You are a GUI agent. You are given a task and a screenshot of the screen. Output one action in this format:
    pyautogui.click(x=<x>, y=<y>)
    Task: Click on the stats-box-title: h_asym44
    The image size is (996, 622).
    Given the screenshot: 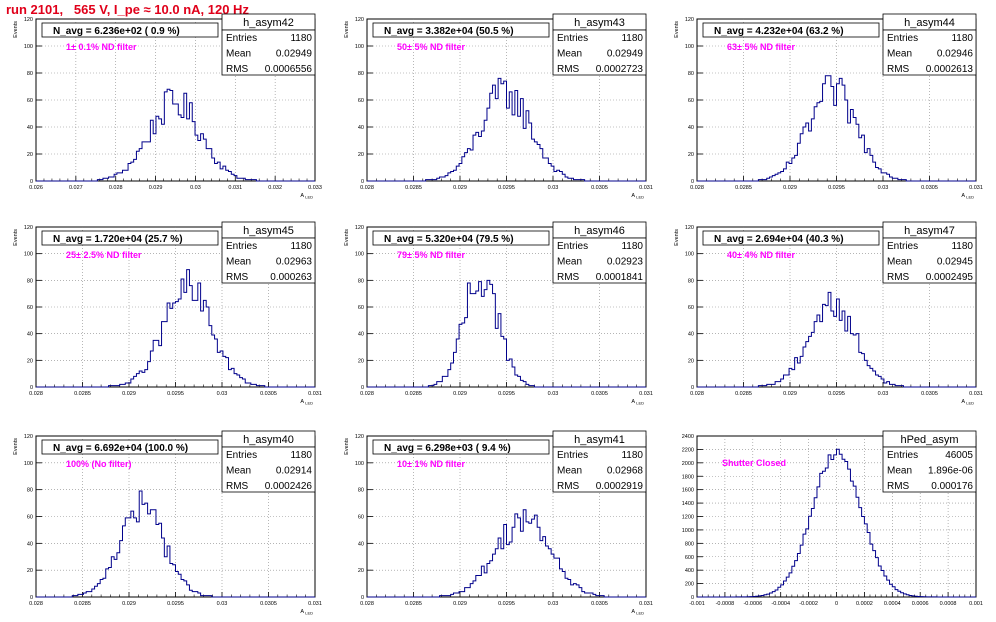 What is the action you would take?
    pyautogui.click(x=929, y=23)
    